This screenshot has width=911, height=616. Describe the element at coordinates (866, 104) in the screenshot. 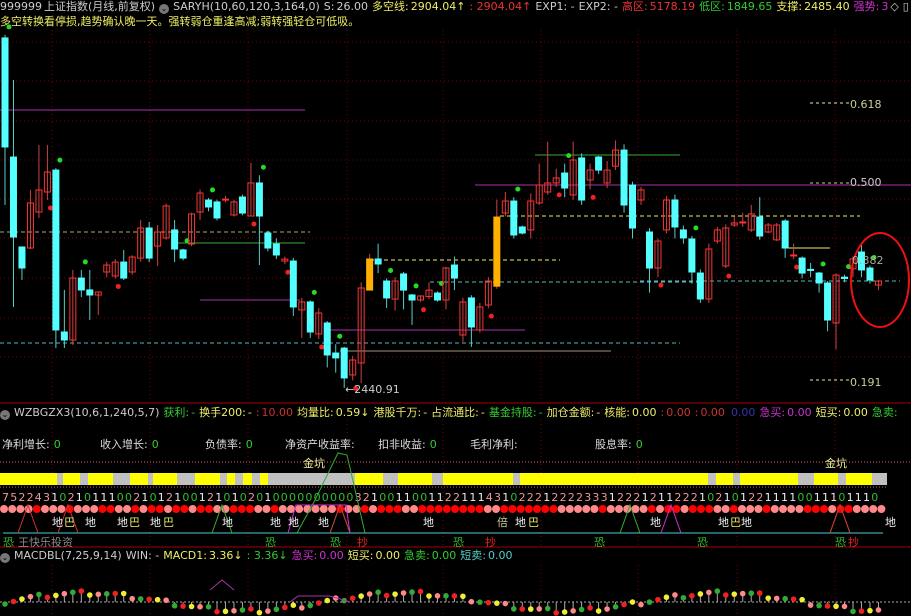

I see `fib-0618-label: 0.618` at that location.